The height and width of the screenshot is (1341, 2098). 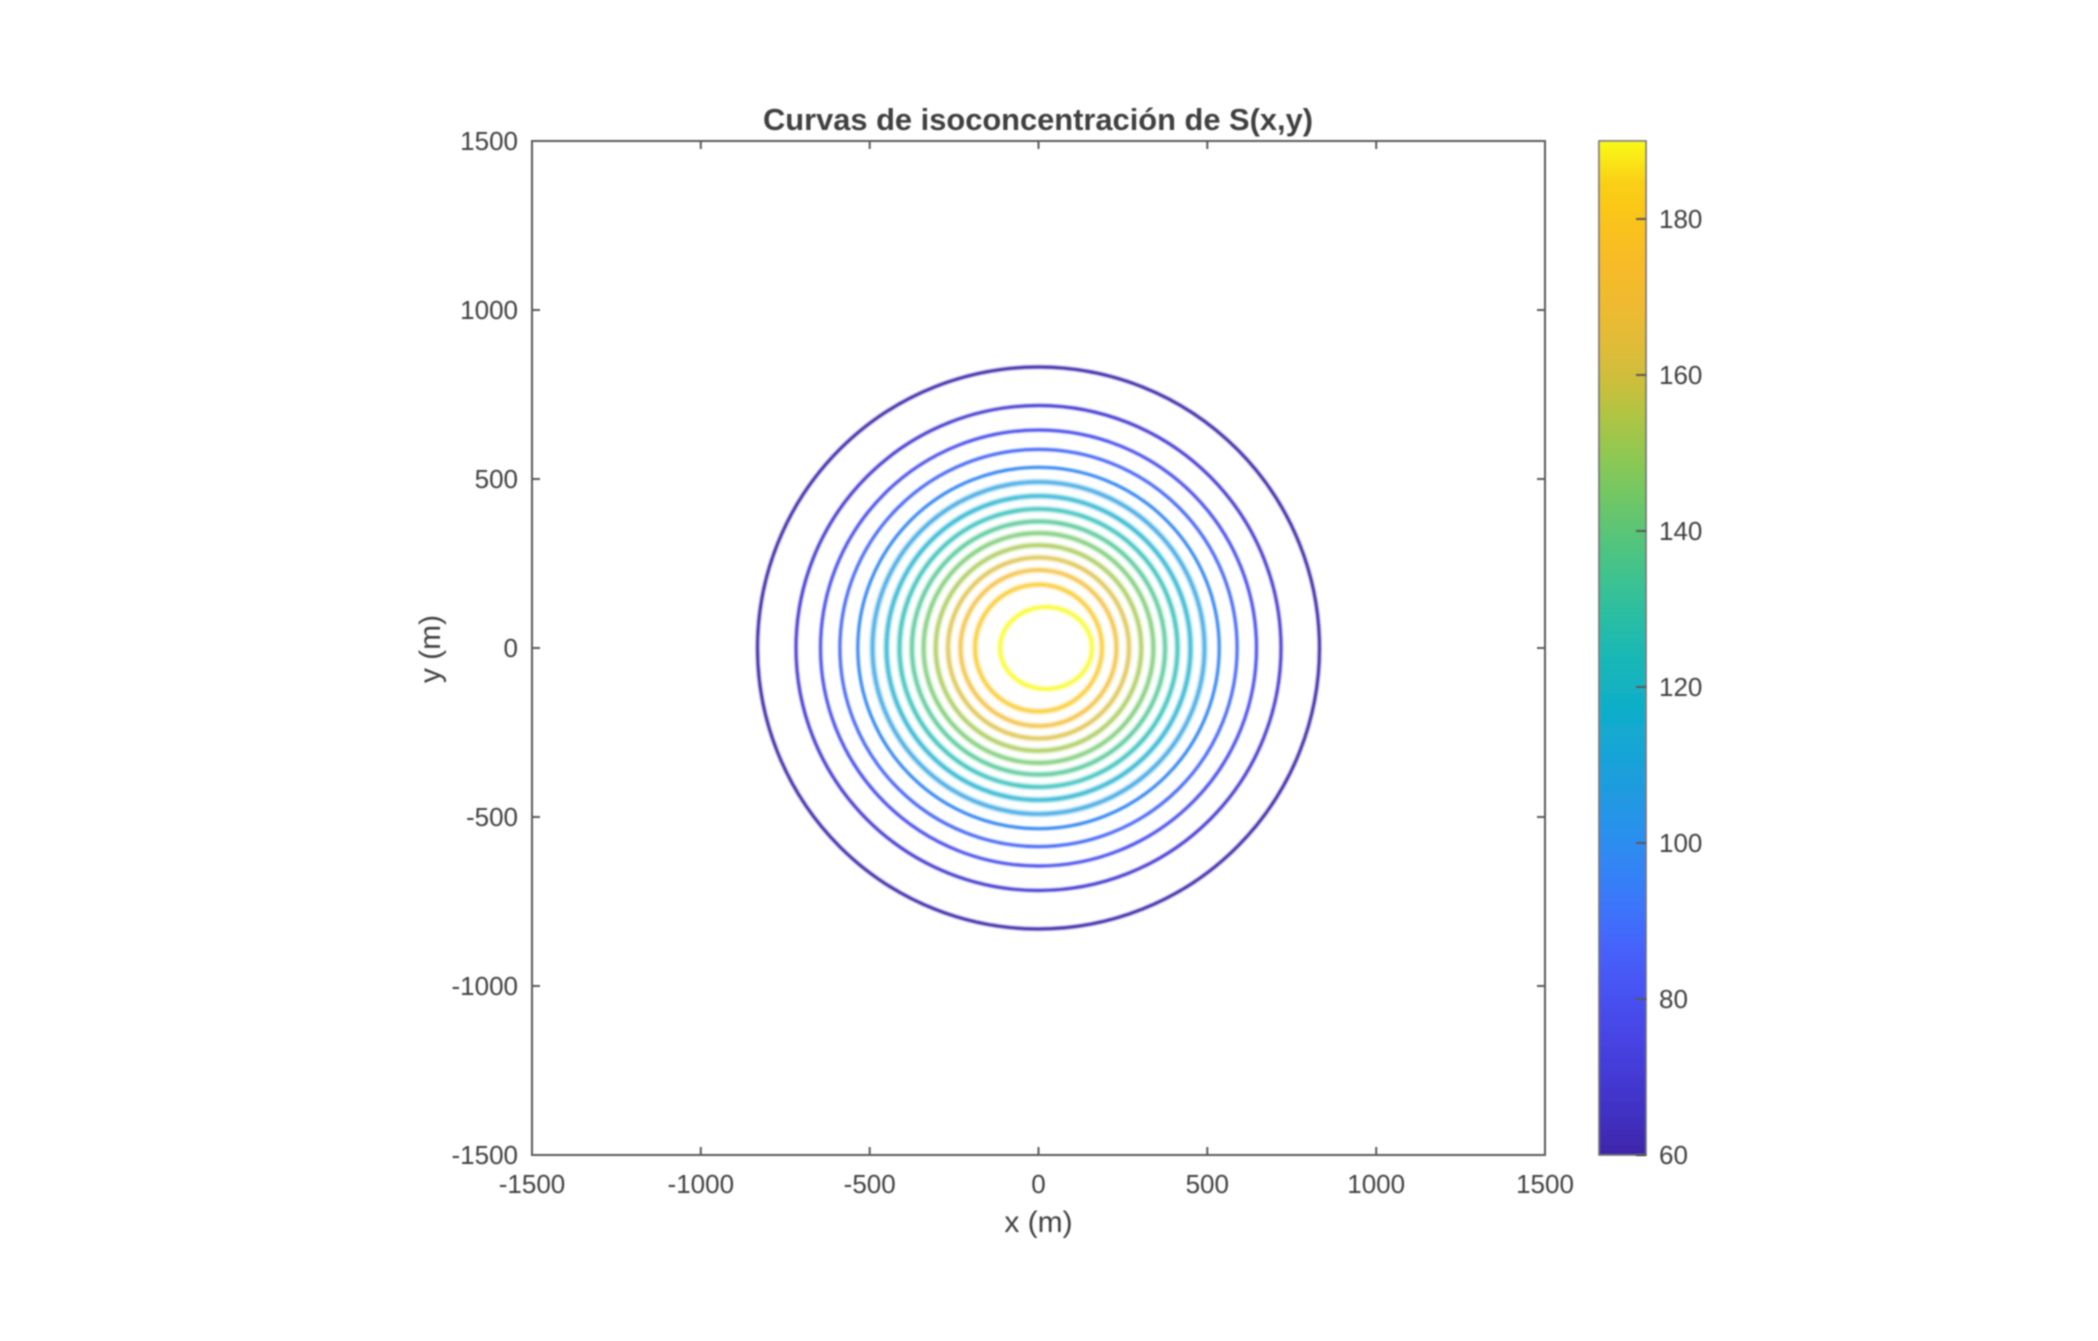 I want to click on svg-text: 180, so click(x=1680, y=219).